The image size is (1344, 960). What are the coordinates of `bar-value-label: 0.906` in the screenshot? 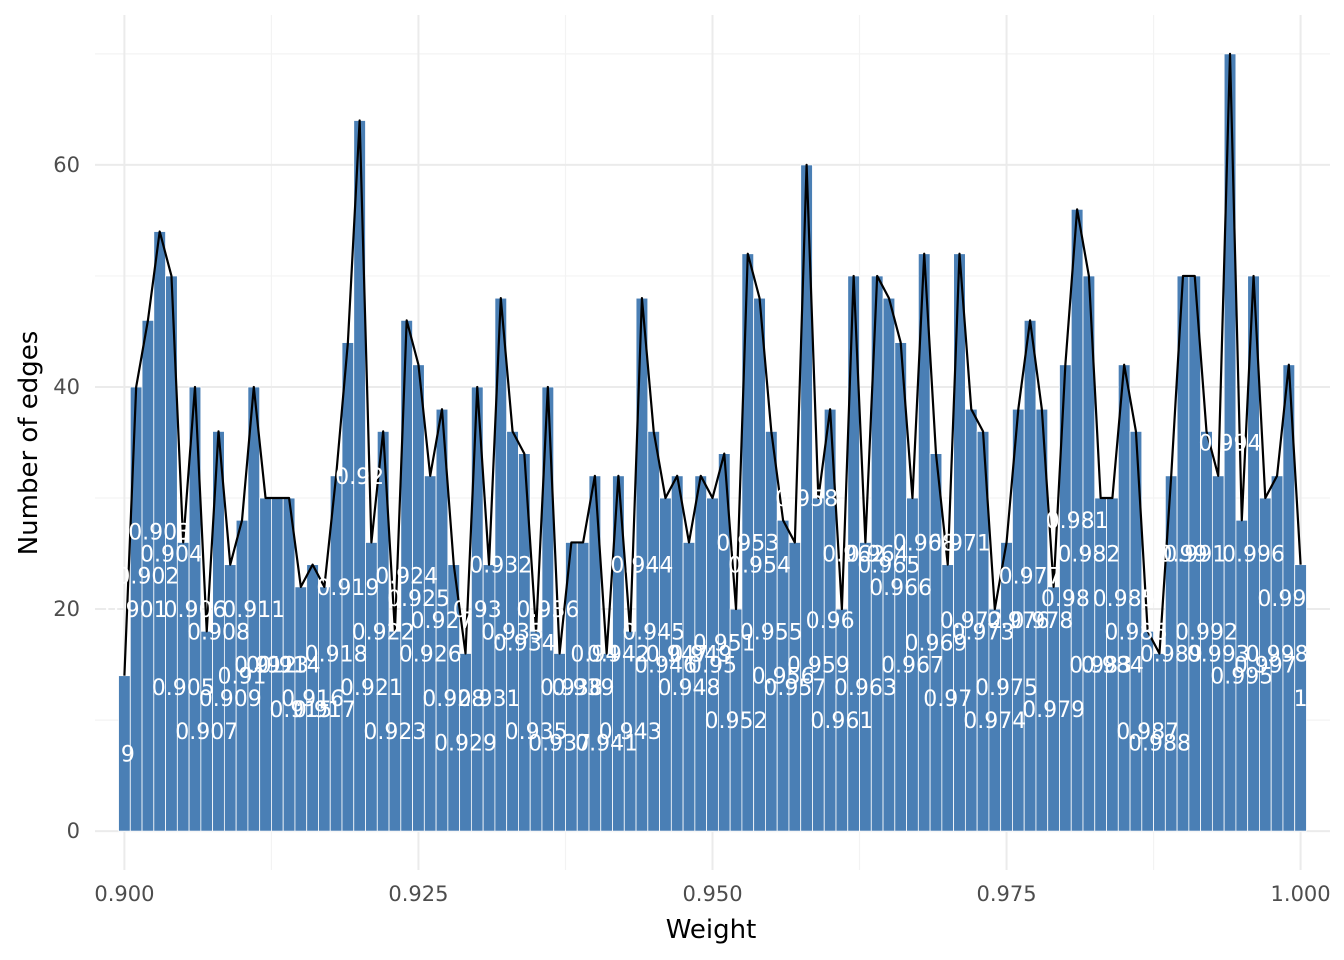 It's located at (194, 610).